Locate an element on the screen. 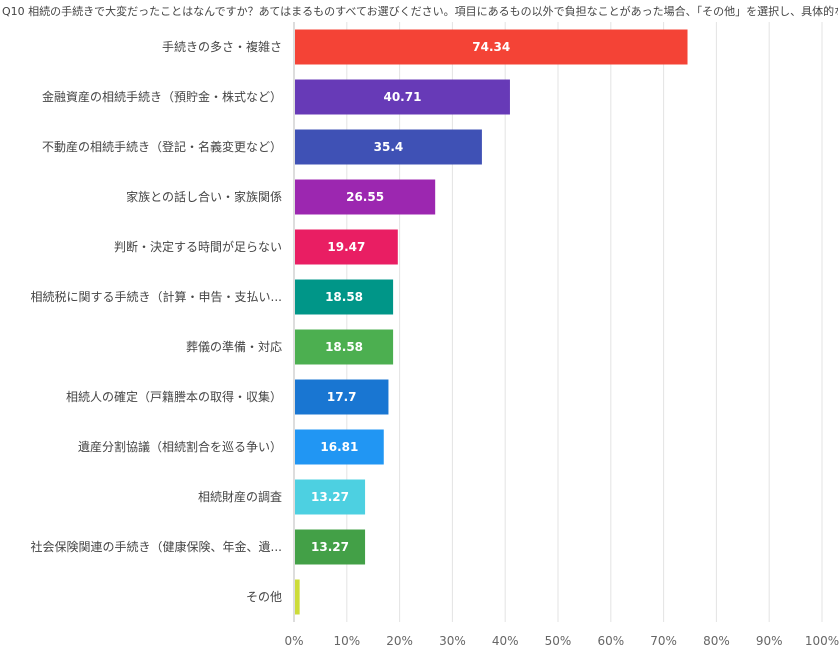 Image resolution: width=840 pixels, height=656 pixels. bar-value-label: 16.81 is located at coordinates (339, 447).